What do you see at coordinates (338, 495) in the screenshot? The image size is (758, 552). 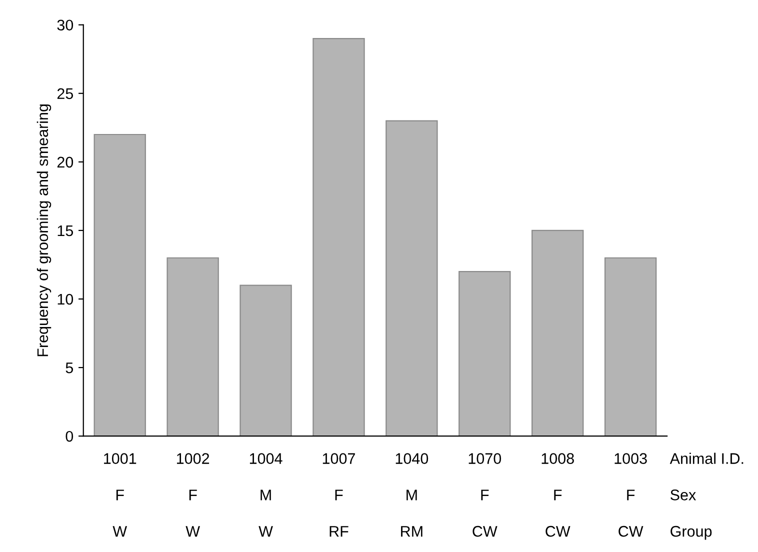 I see `category-label: 1007 F RF` at bounding box center [338, 495].